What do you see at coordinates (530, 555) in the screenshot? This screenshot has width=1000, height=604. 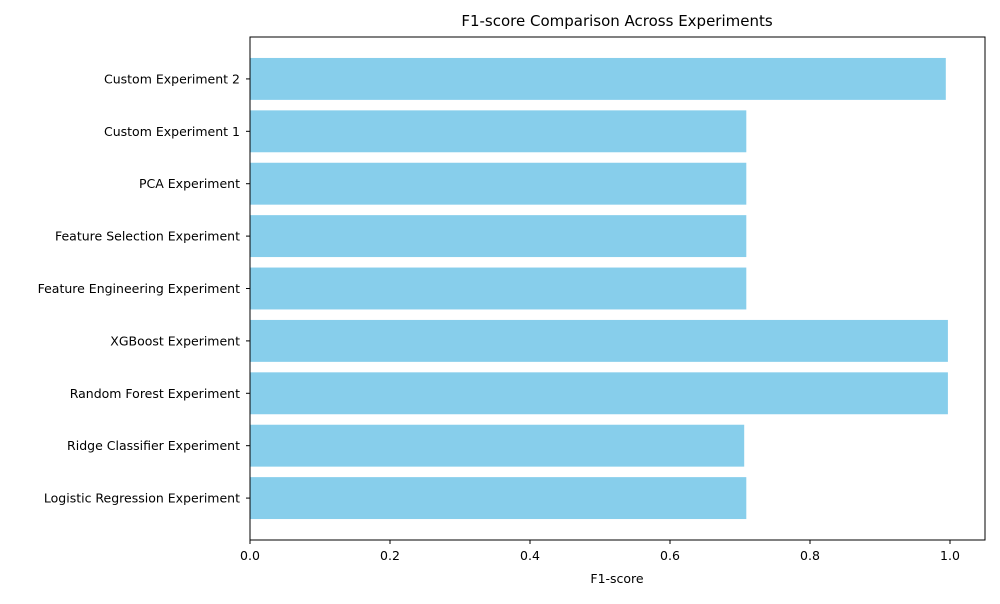 I see `x-tick-label: 0.4` at bounding box center [530, 555].